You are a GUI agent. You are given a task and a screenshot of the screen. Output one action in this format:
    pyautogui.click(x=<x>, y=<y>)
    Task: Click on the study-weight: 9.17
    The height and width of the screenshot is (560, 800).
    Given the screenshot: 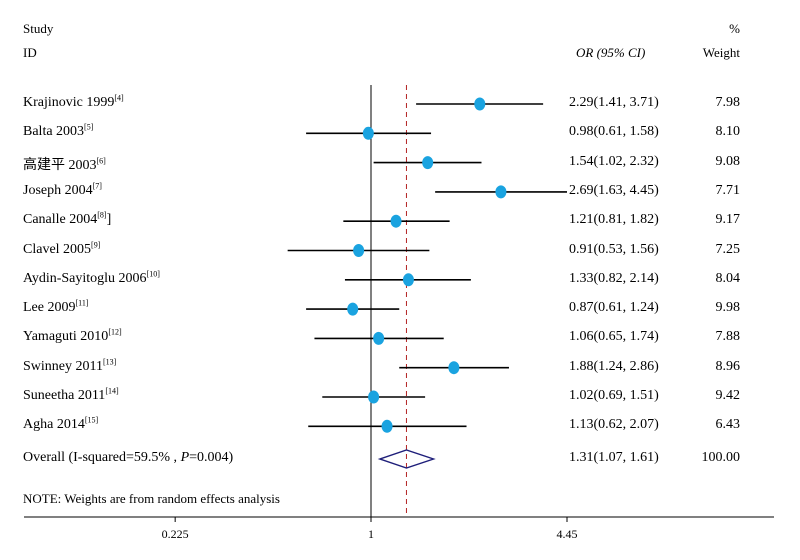 What is the action you would take?
    pyautogui.click(x=728, y=220)
    